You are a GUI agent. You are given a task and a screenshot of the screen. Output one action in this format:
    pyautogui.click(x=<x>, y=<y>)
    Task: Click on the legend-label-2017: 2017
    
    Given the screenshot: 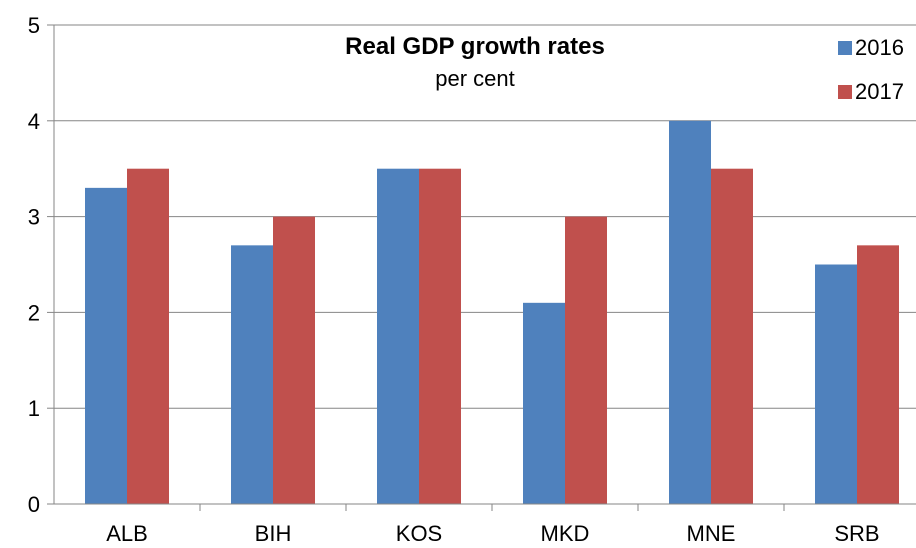 What is the action you would take?
    pyautogui.click(x=879, y=91)
    